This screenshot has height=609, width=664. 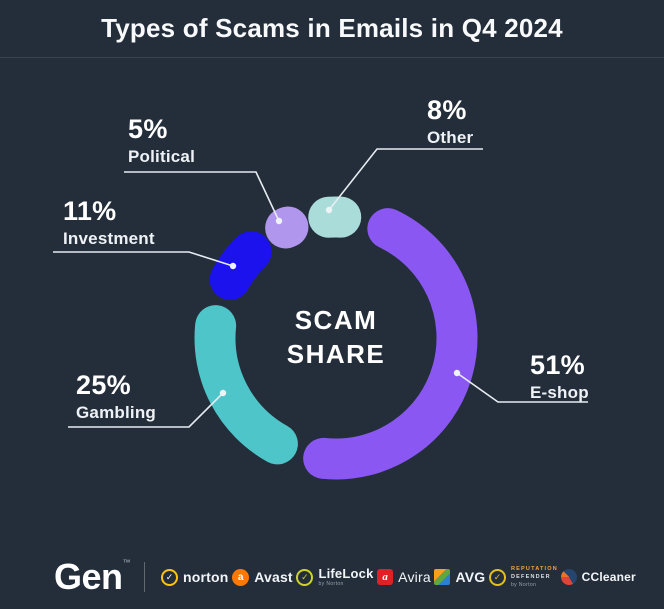 I want to click on leader-dots, so click(x=340, y=301).